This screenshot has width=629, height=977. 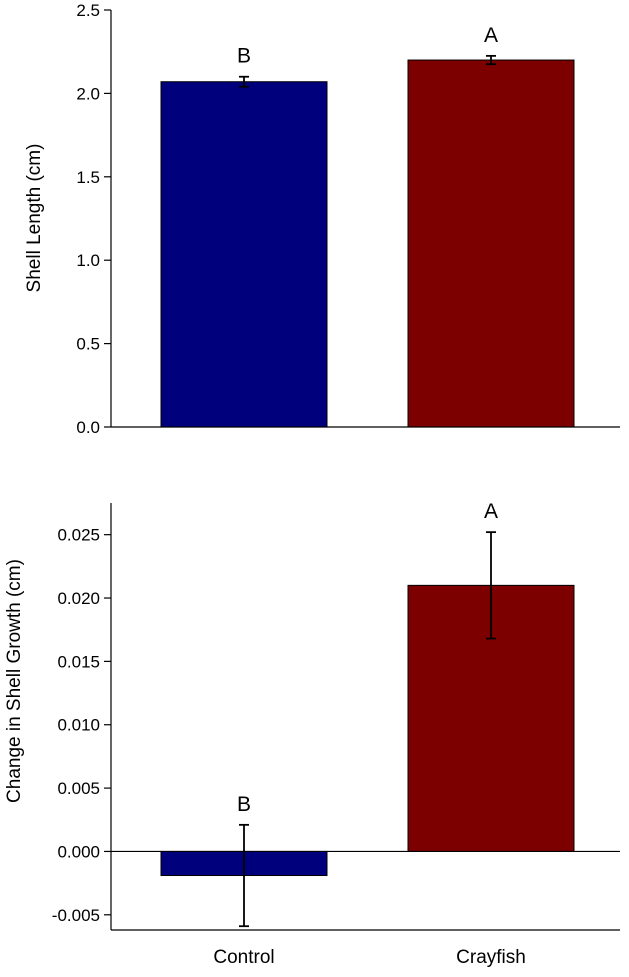 What do you see at coordinates (78, 788) in the screenshot?
I see `y-tick-label: 0.005` at bounding box center [78, 788].